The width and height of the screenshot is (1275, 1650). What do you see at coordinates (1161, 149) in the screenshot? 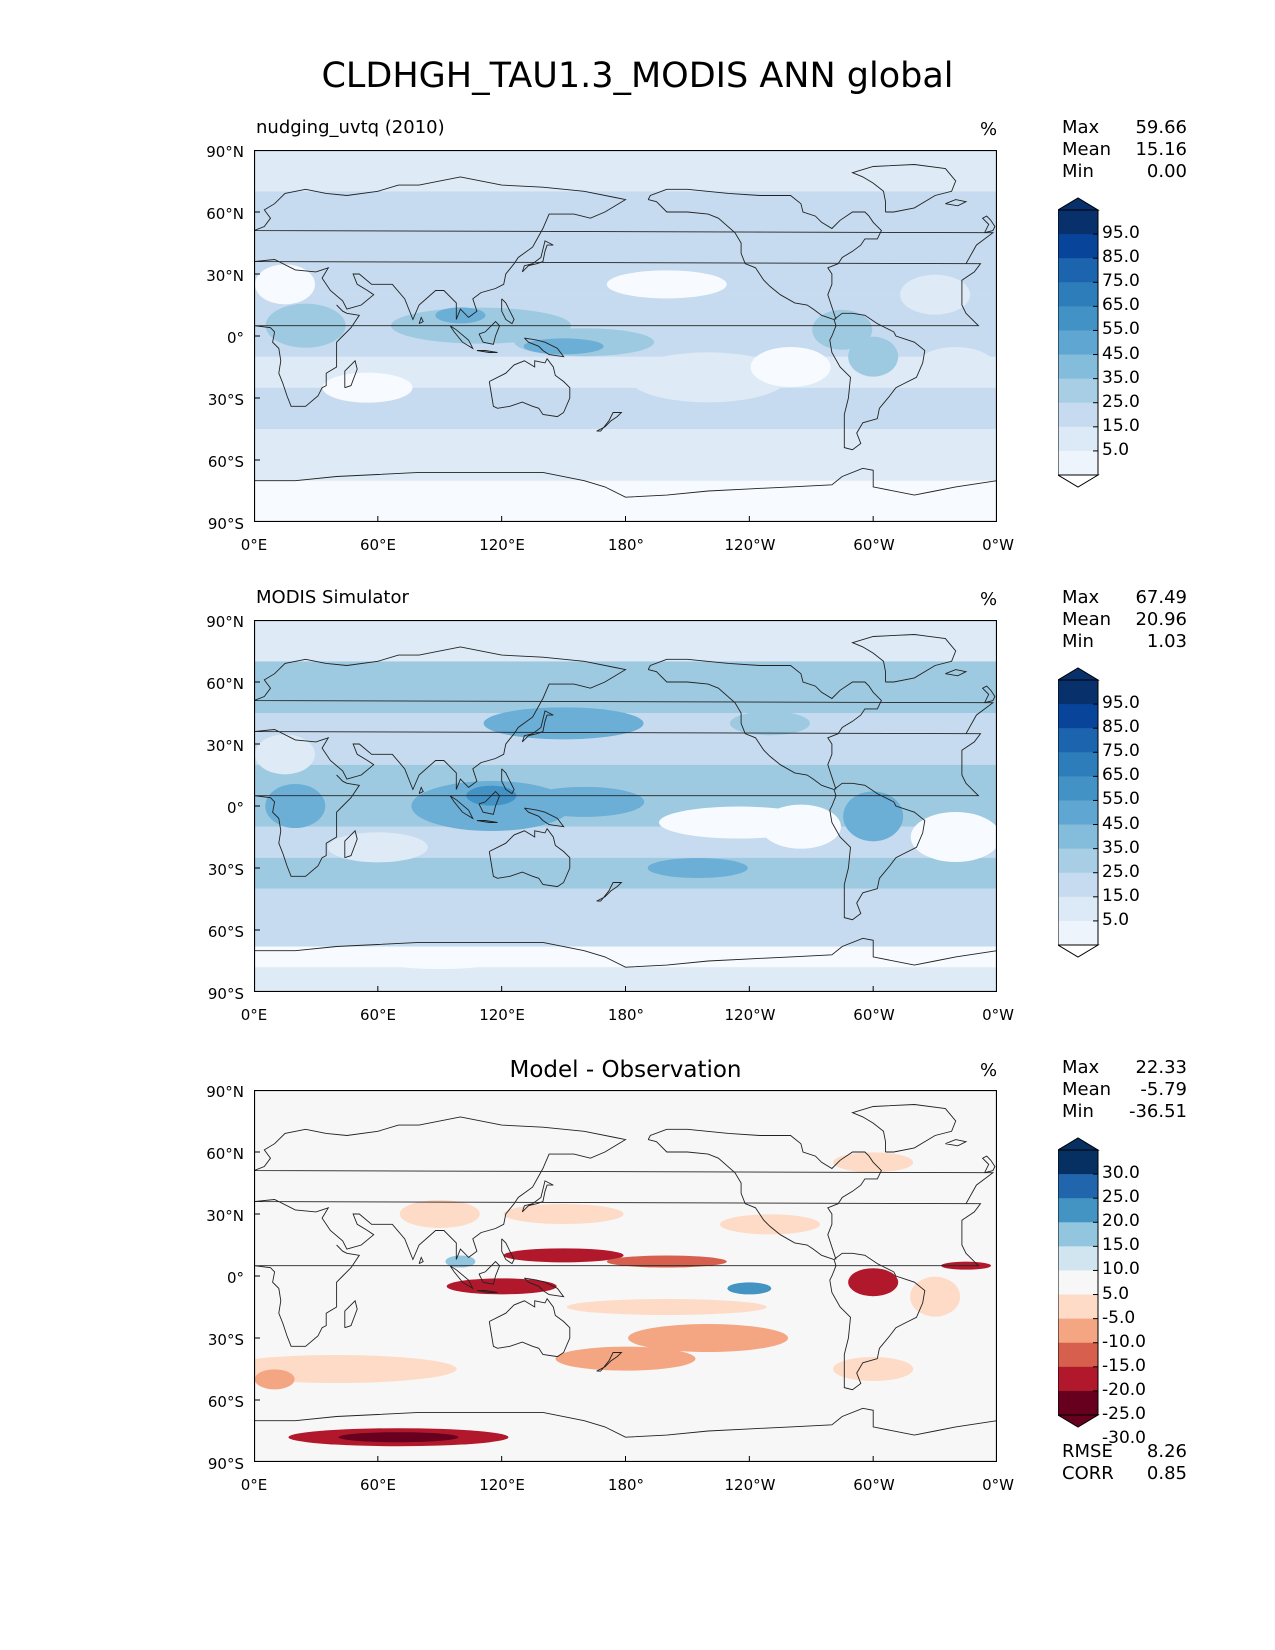
I see `stat-mean: 15.16` at bounding box center [1161, 149].